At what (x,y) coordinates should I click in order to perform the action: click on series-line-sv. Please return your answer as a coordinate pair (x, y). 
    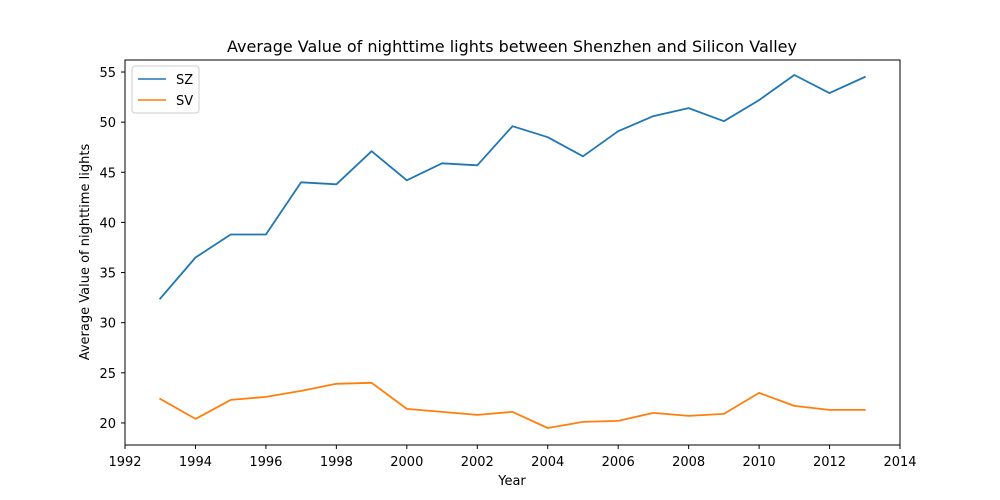
    Looking at the image, I should click on (512, 405).